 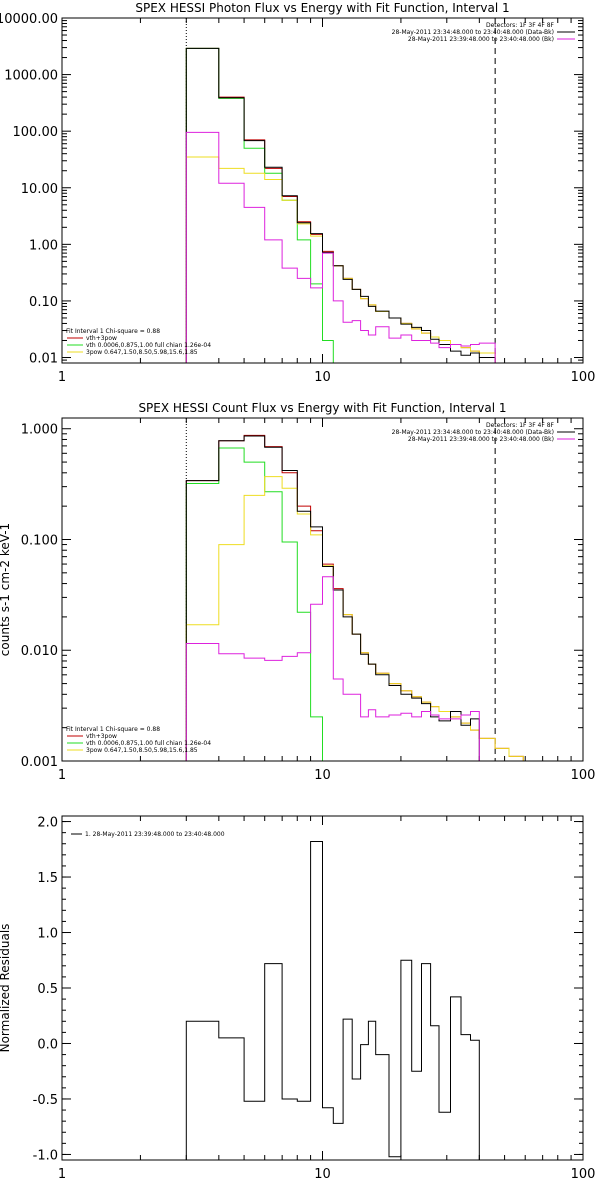 What do you see at coordinates (43, 302) in the screenshot?
I see `y-tick-label: 0.10` at bounding box center [43, 302].